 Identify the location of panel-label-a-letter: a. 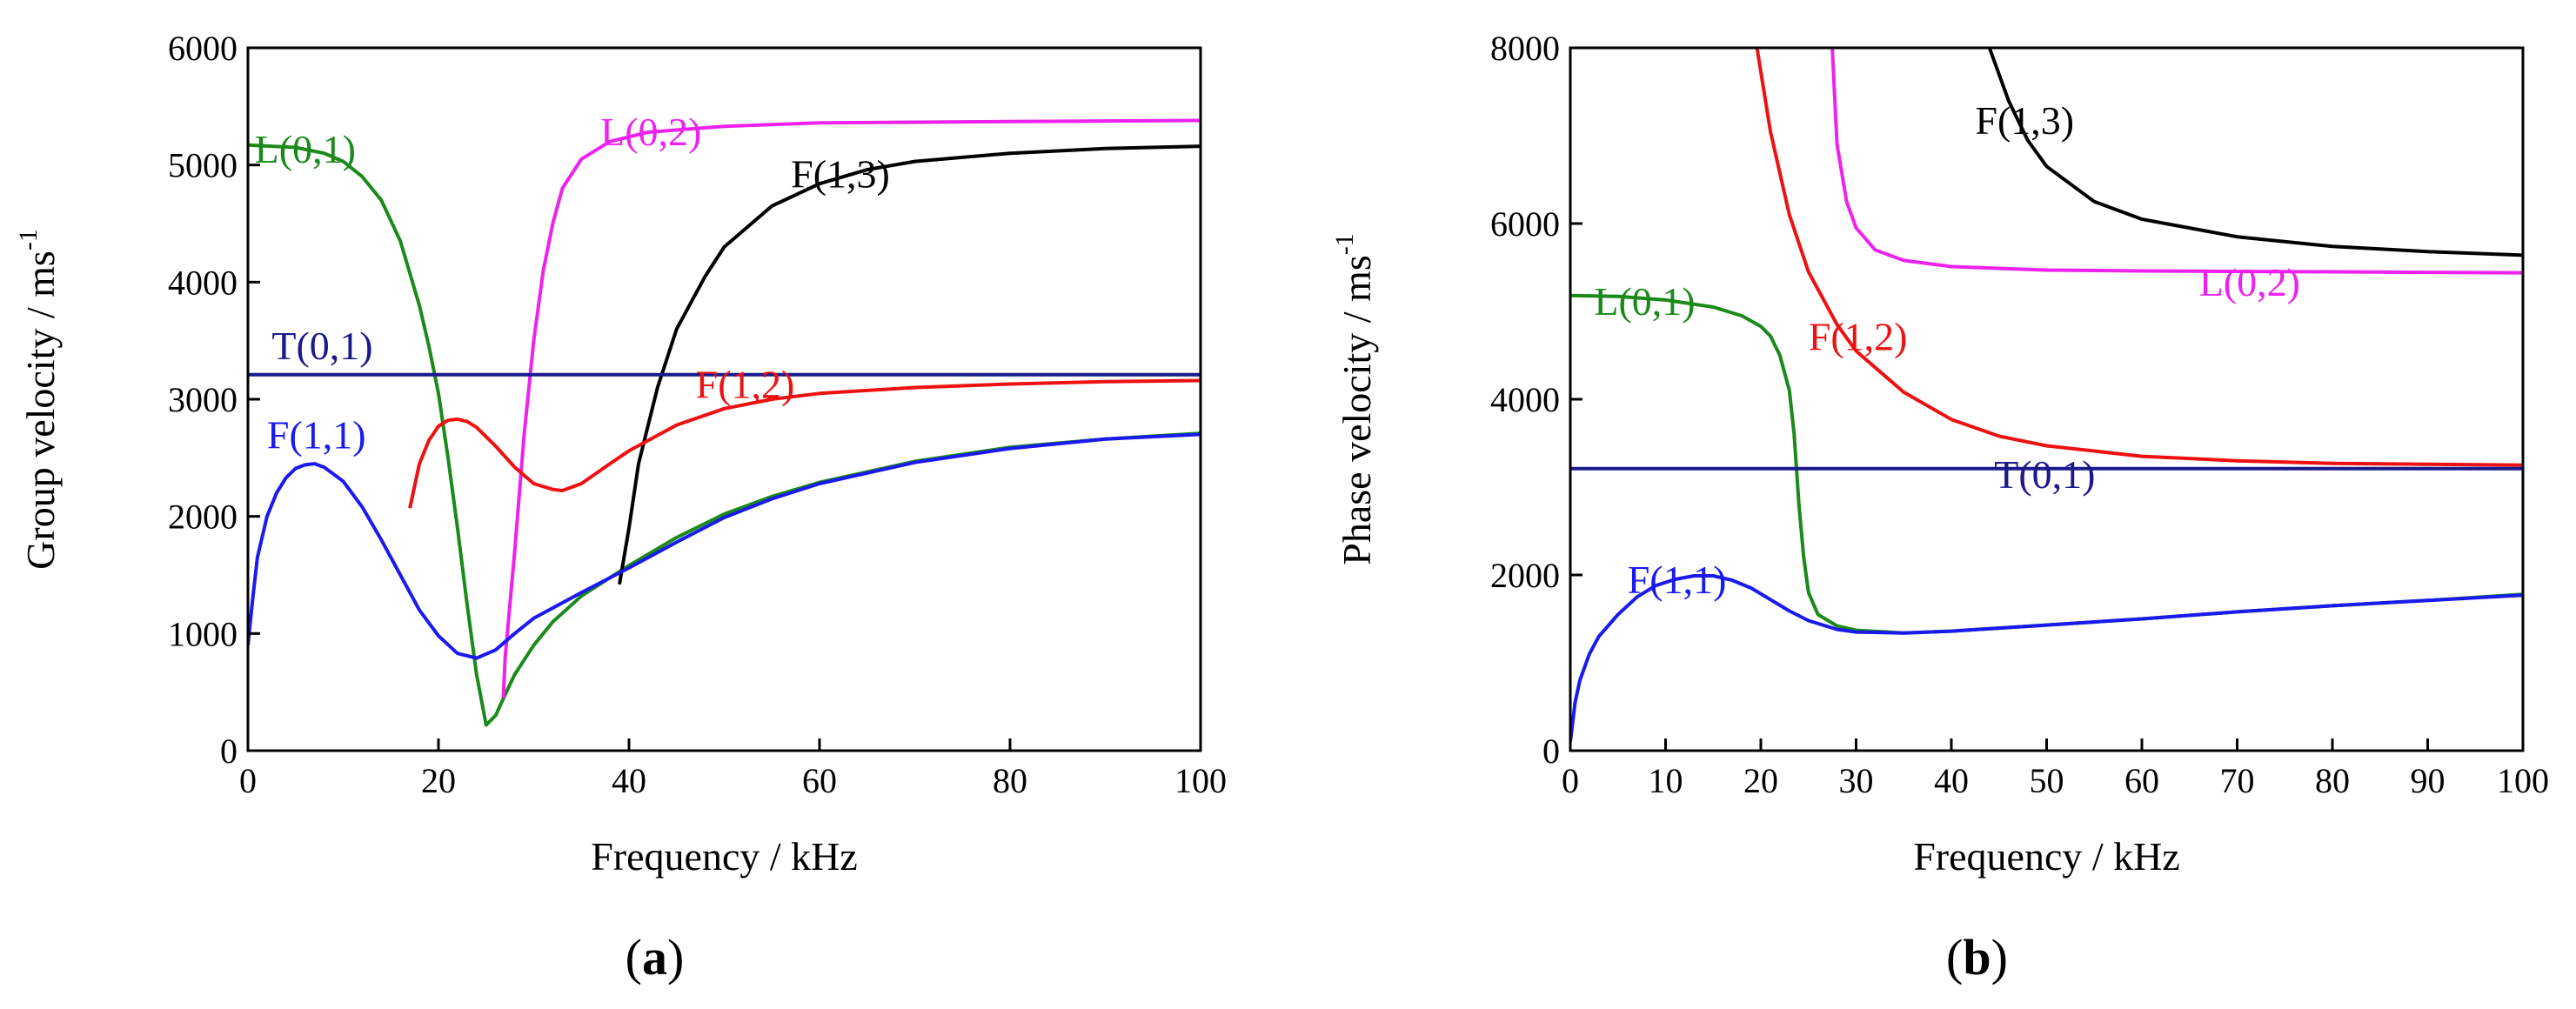
(654, 957).